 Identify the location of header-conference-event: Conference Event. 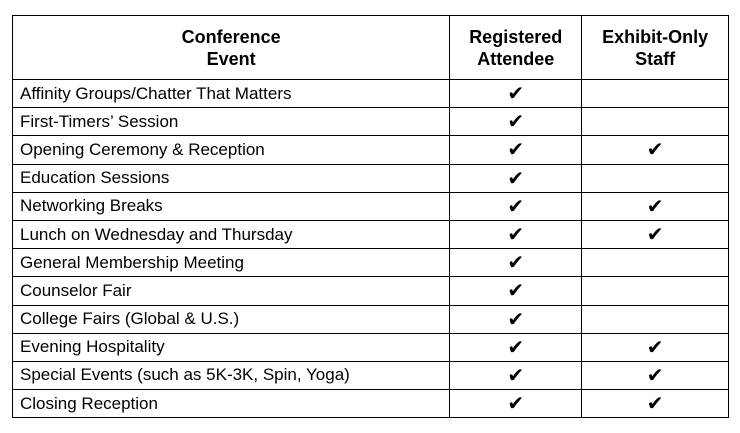
(231, 47).